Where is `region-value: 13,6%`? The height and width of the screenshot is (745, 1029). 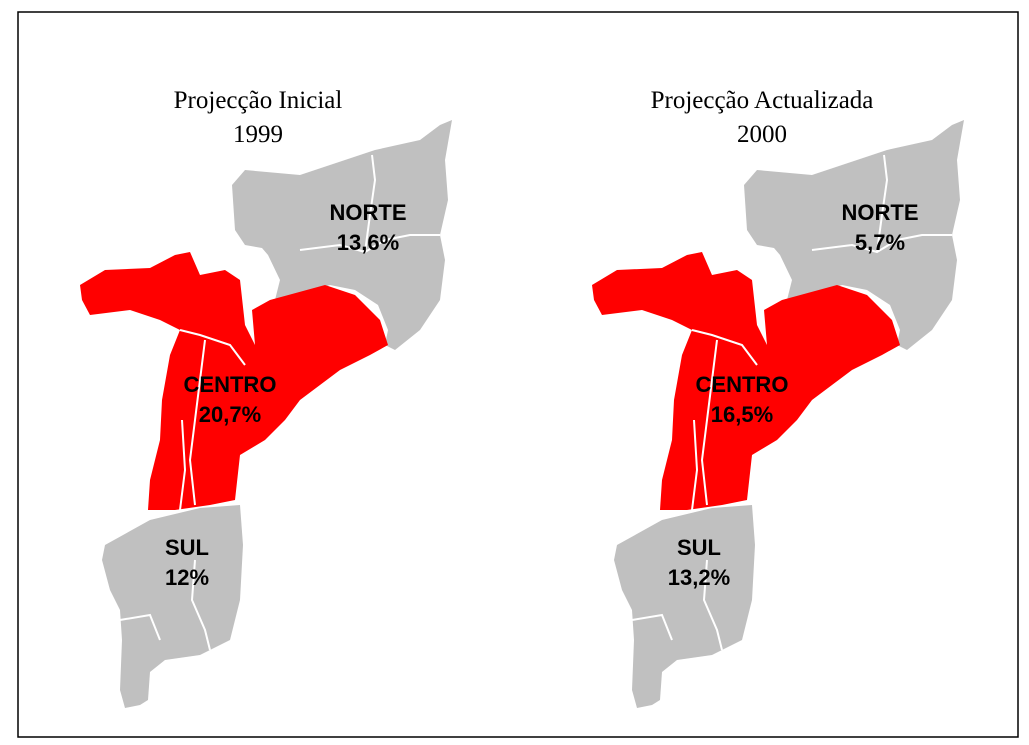 region-value: 13,6% is located at coordinates (368, 242).